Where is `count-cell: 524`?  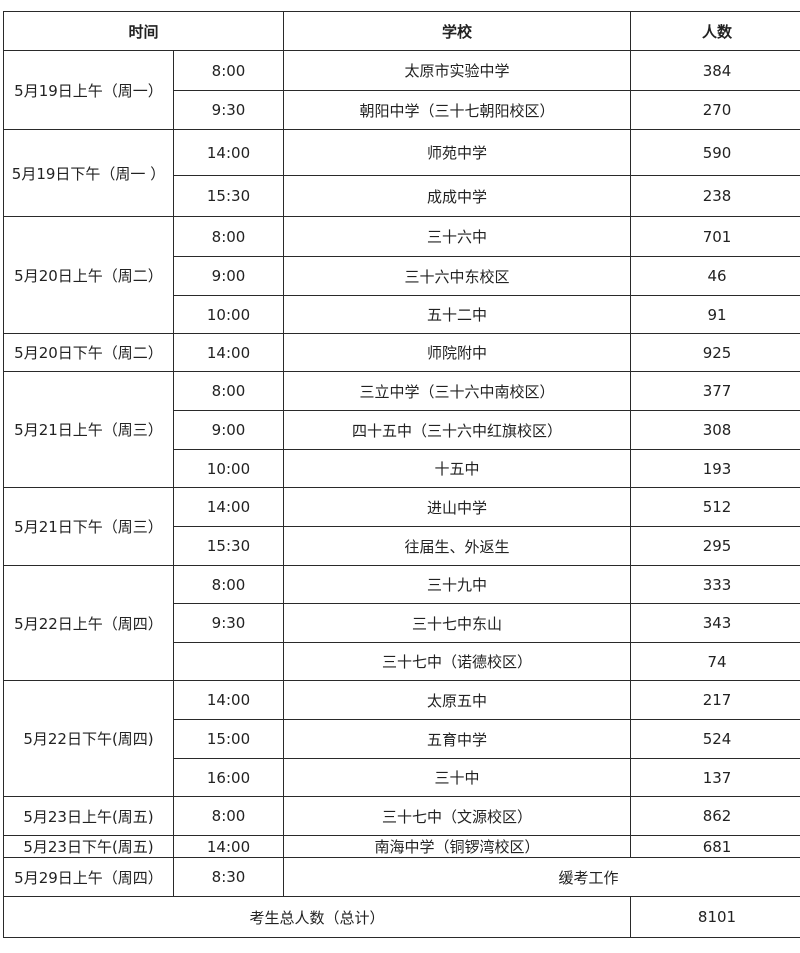 count-cell: 524 is located at coordinates (715, 739).